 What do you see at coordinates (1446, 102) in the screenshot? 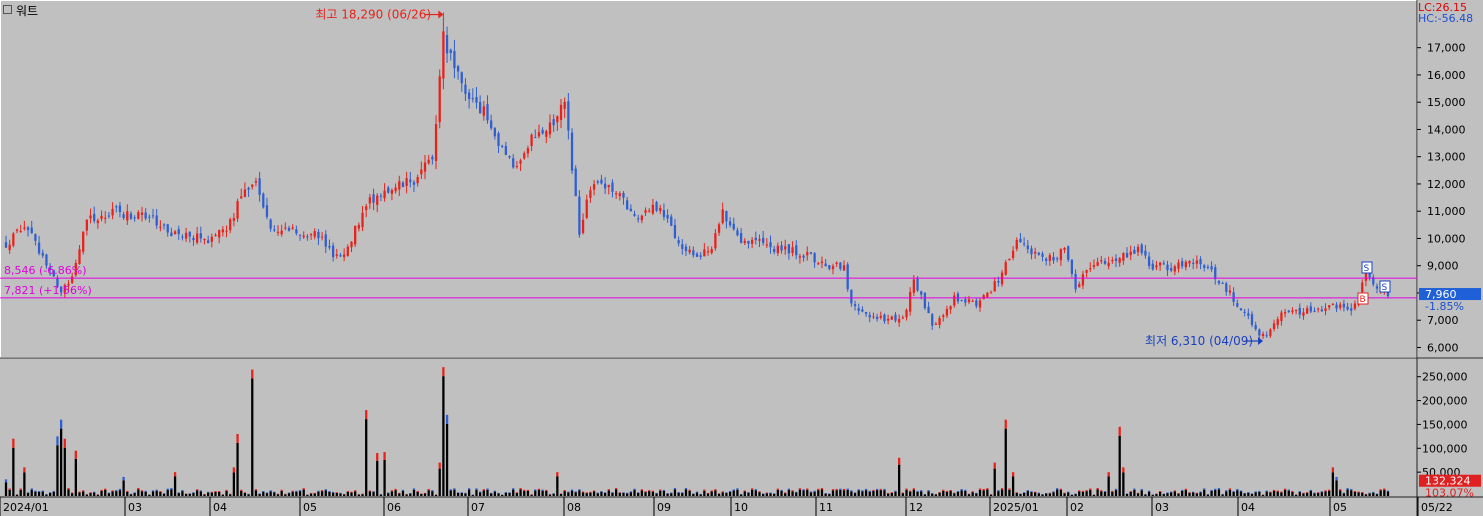
I see `price-tick-label: 15,000` at bounding box center [1446, 102].